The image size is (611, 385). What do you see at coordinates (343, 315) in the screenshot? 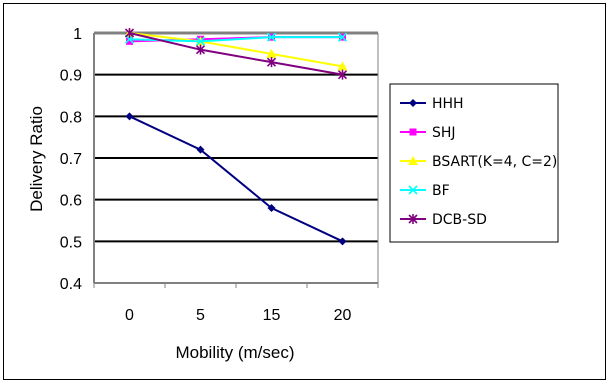
I see `x-tick-label: 20` at bounding box center [343, 315].